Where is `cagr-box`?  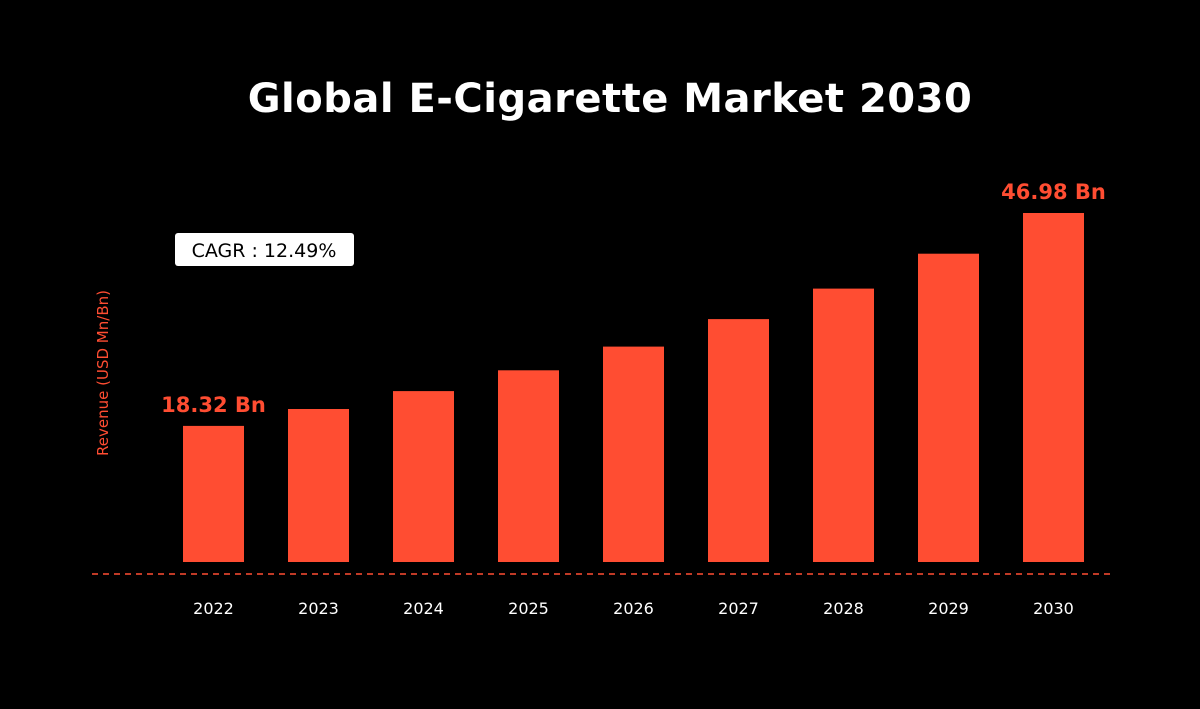
cagr-box is located at coordinates (264, 249).